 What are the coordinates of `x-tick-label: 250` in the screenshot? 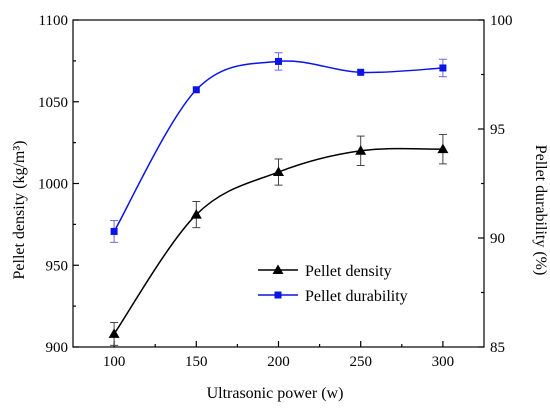 It's located at (360, 362).